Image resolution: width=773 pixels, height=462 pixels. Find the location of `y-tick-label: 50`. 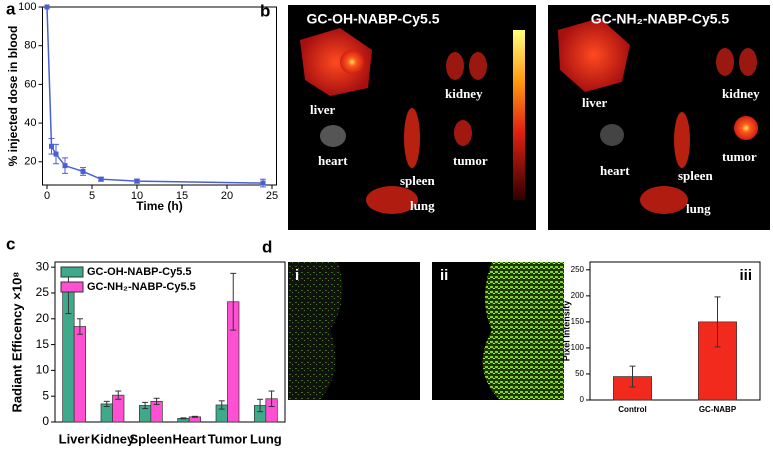

y-tick-label: 50 is located at coordinates (579, 373).